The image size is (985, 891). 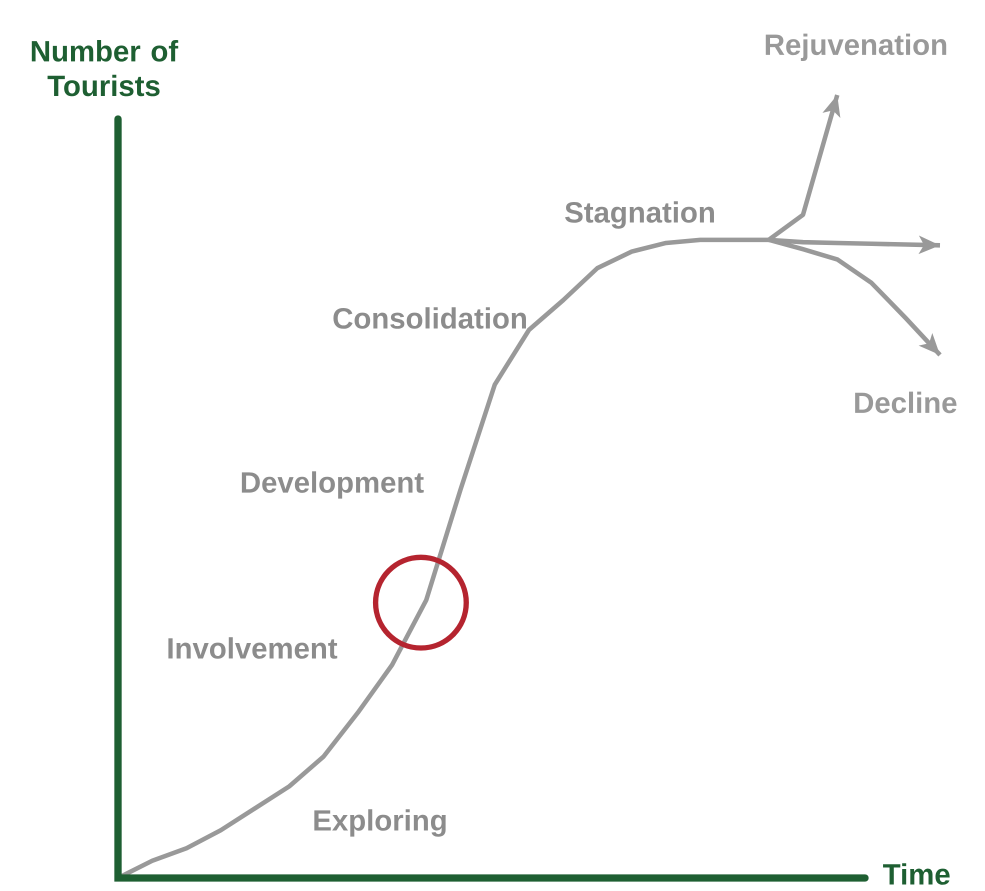 I want to click on annotation: Consolidation, so click(x=429, y=318).